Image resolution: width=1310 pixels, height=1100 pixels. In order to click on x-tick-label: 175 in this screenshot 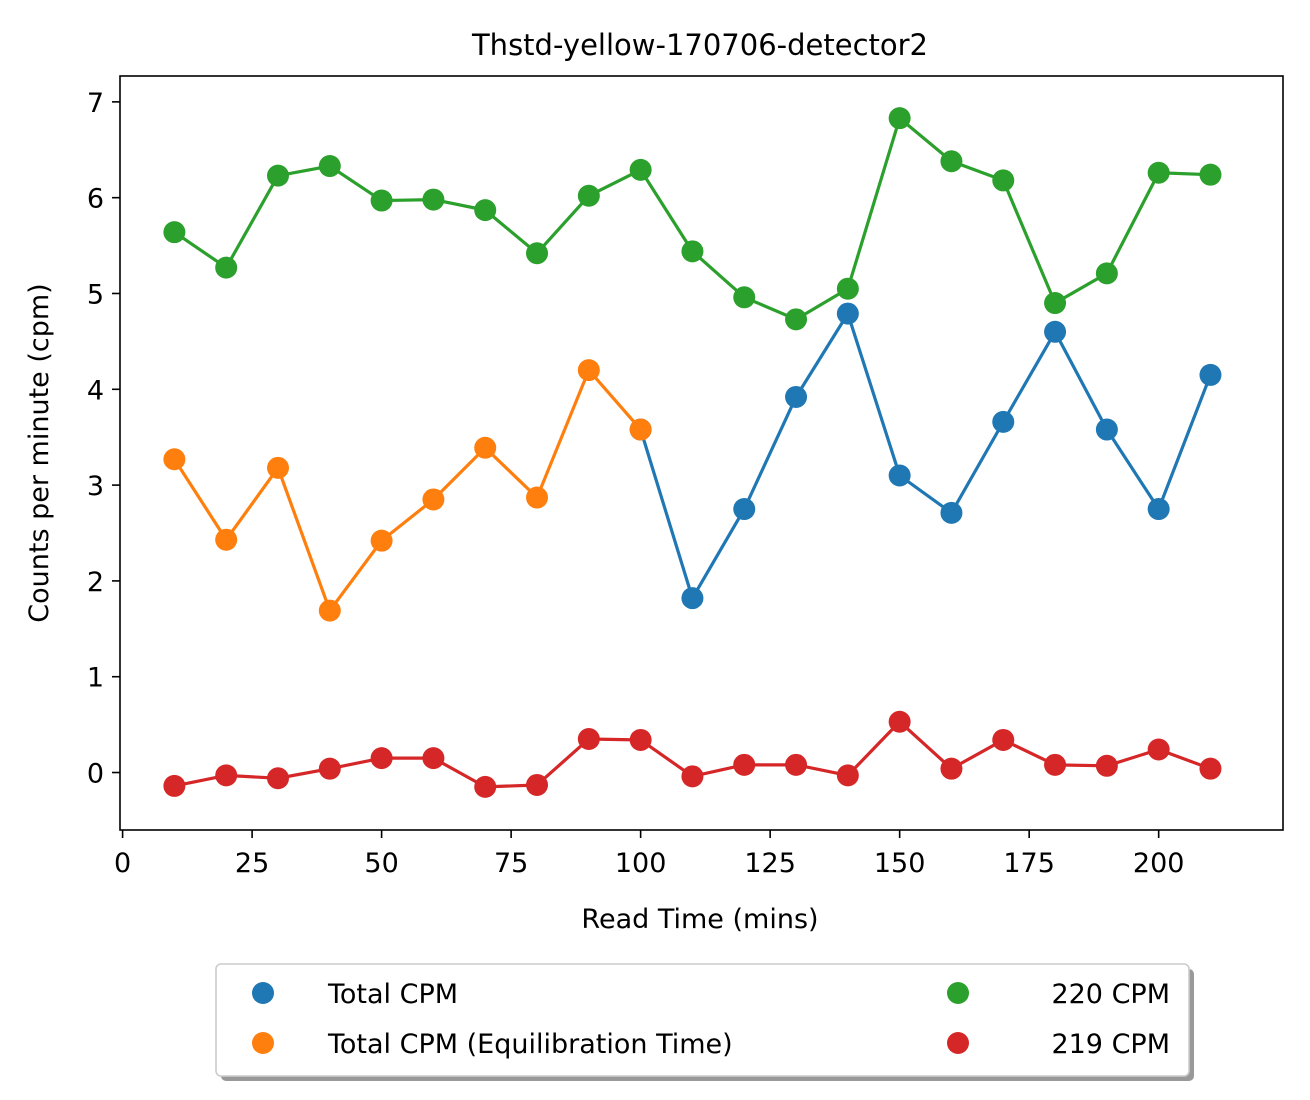, I will do `click(1029, 863)`.